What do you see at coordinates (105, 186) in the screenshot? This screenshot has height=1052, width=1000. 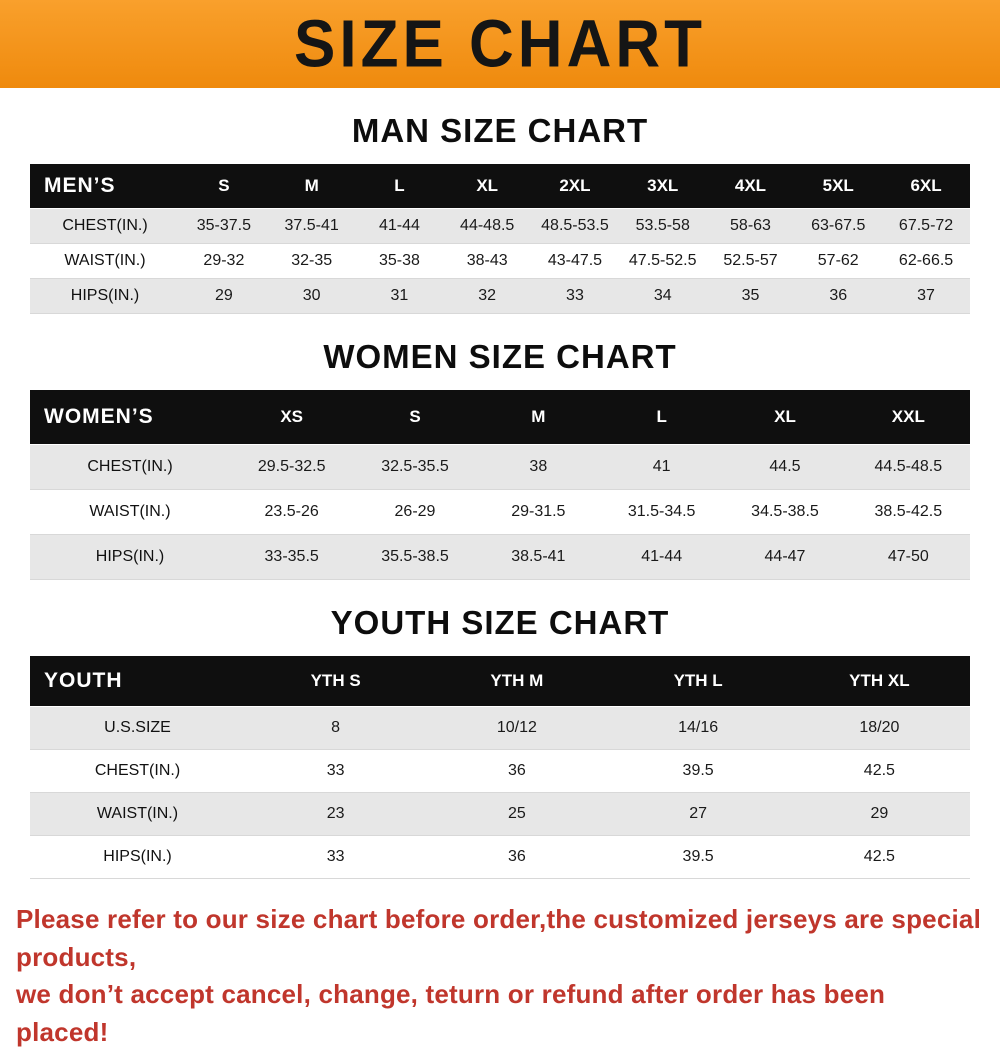 I see `table-title-cell: MEN’S` at bounding box center [105, 186].